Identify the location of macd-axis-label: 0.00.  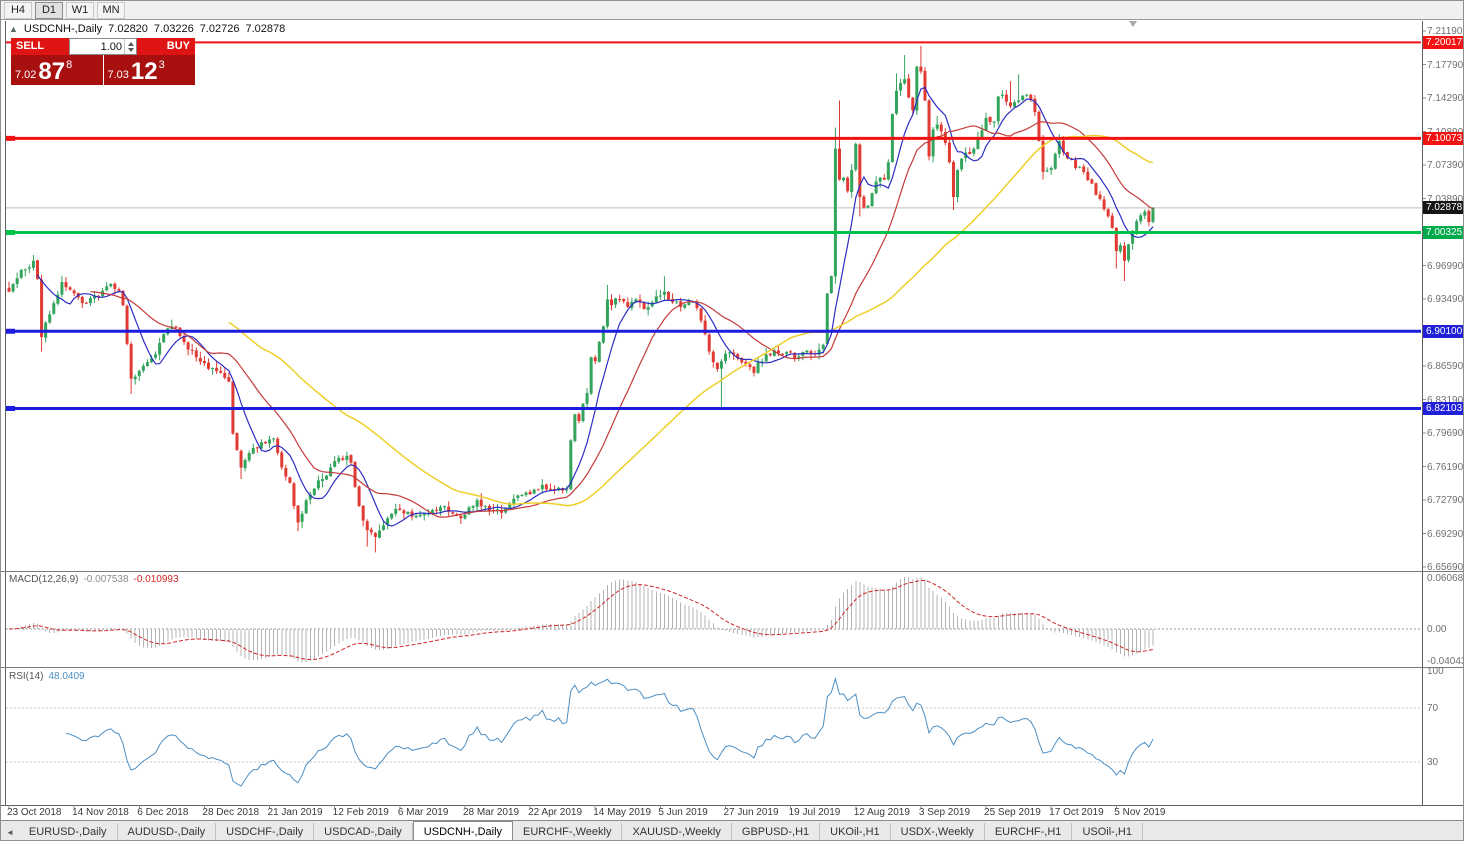
(1437, 629).